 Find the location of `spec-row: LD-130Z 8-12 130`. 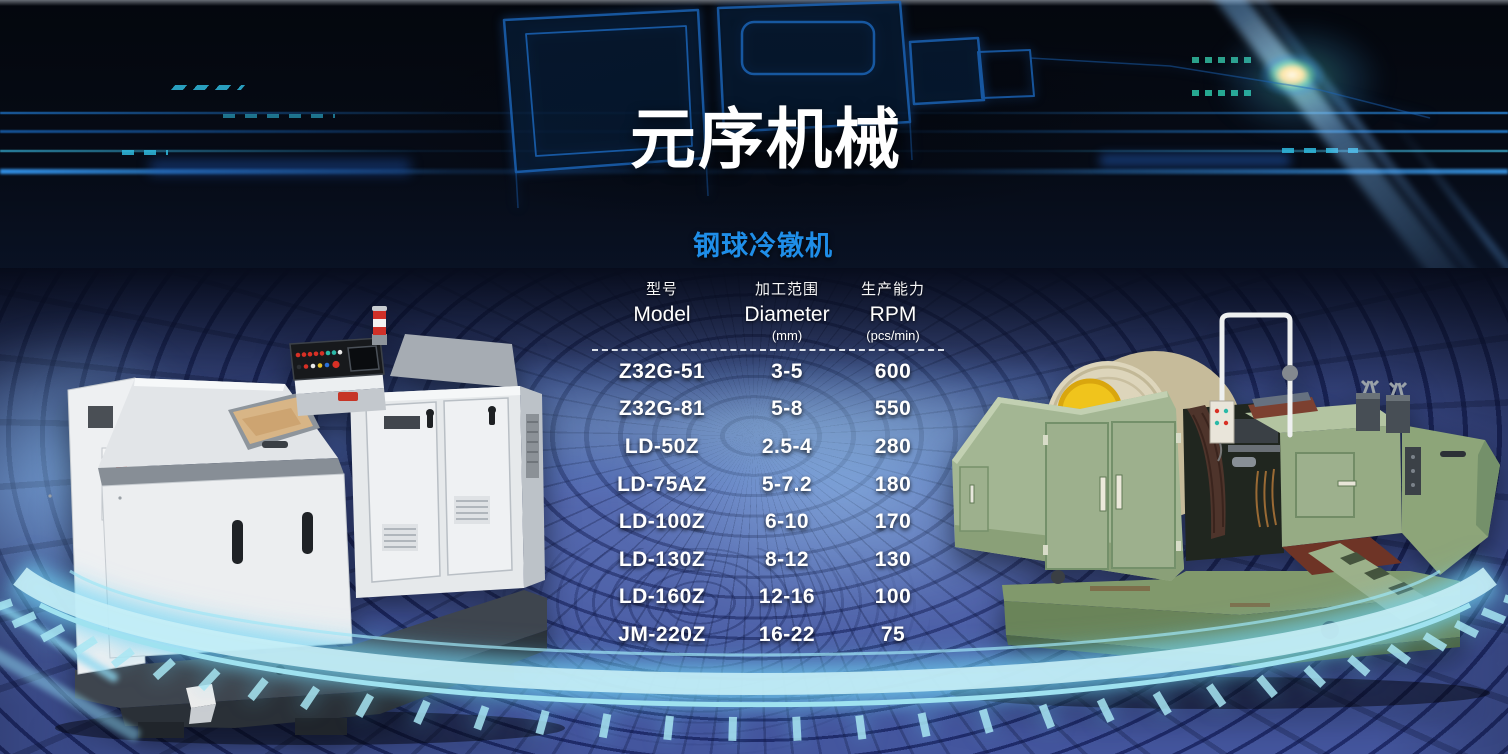

spec-row: LD-130Z 8-12 130 is located at coordinates (765, 559).